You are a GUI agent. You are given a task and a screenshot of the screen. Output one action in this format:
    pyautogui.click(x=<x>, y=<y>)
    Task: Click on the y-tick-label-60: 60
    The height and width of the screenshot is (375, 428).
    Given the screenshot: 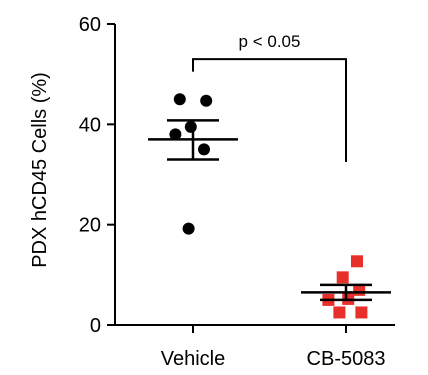 What is the action you would take?
    pyautogui.click(x=90, y=25)
    